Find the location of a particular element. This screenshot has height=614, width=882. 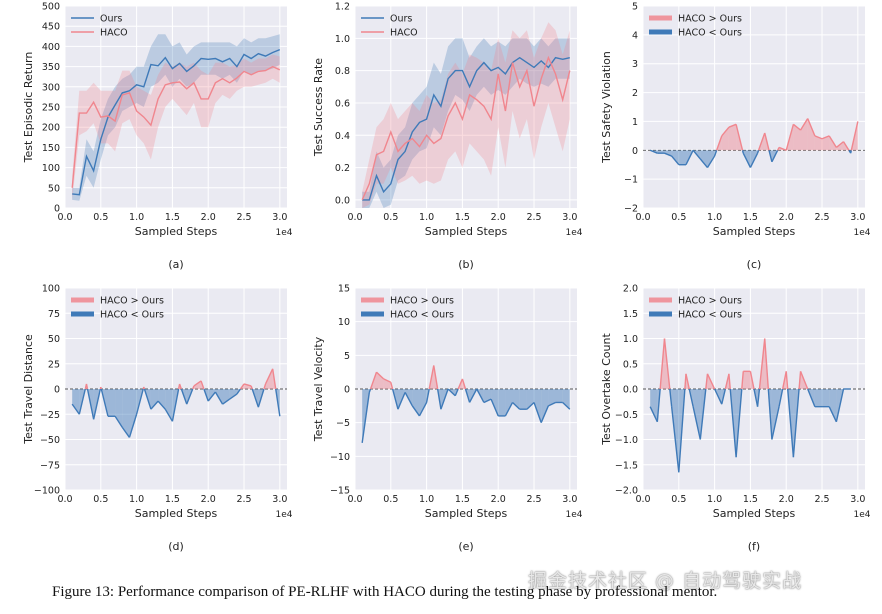

x-tick-label: 3.0 is located at coordinates (857, 217).